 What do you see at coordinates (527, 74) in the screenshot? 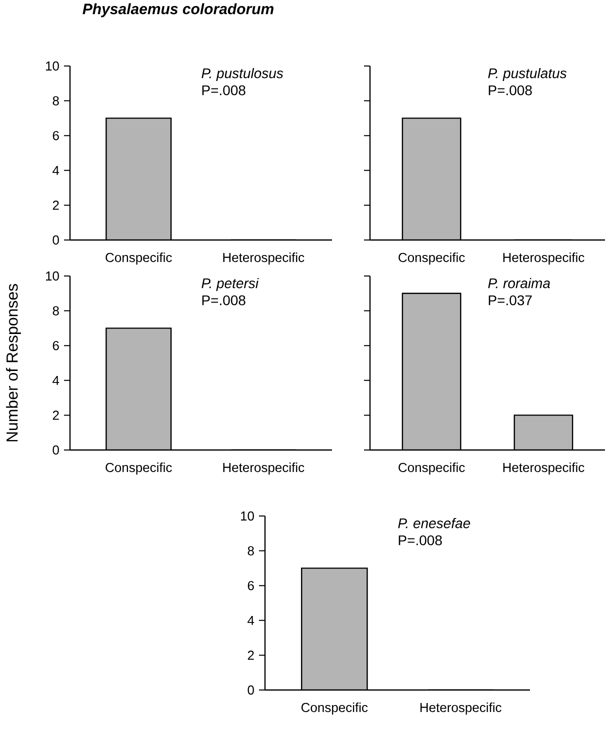
I see `annotation: P. pustulatus` at bounding box center [527, 74].